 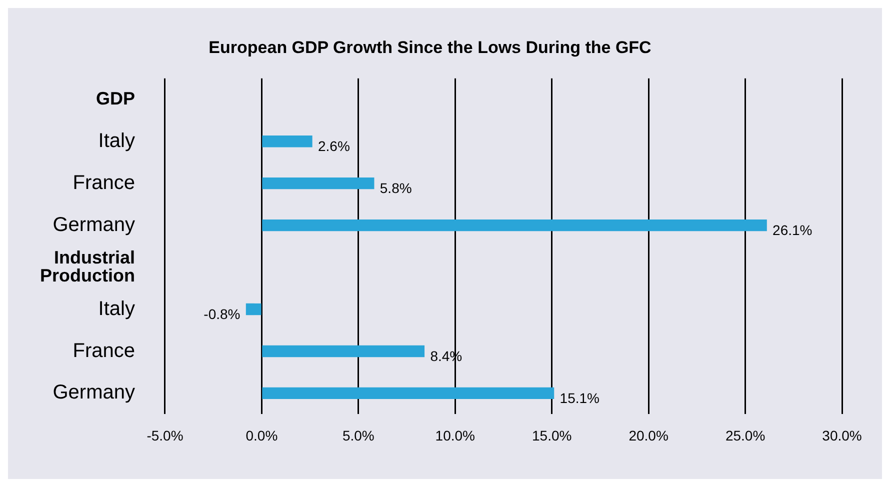 I want to click on x-tick-label: 15.0%, so click(x=552, y=435).